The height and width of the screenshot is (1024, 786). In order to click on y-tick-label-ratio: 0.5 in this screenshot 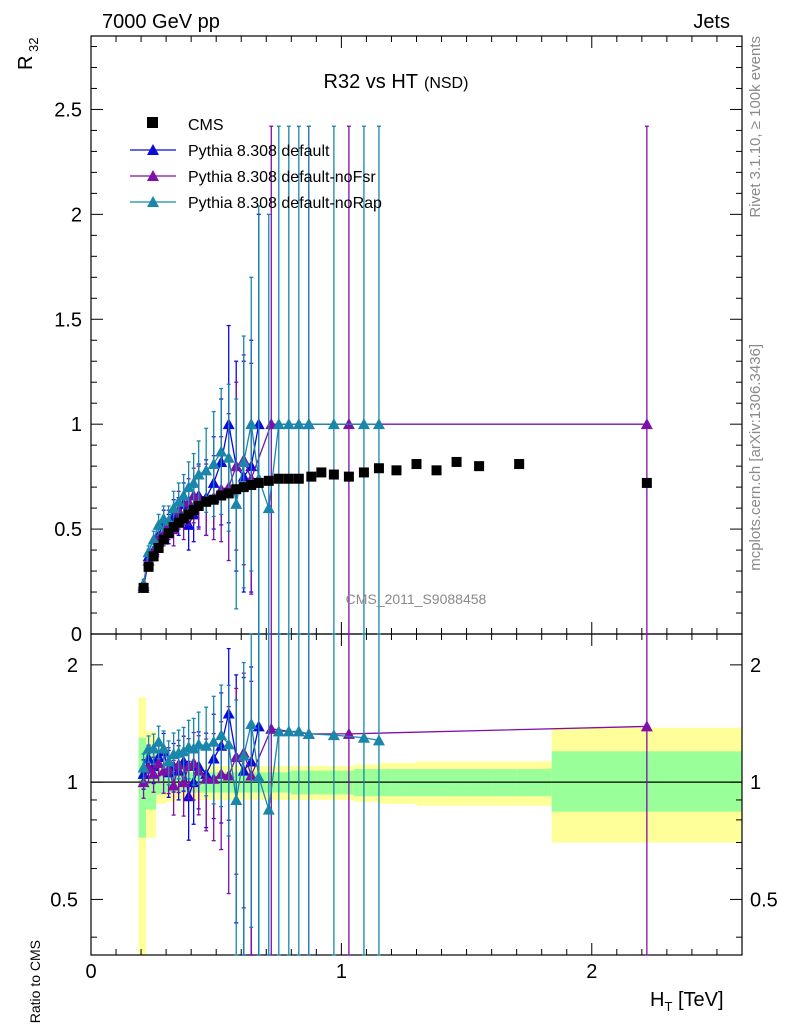, I will do `click(64, 900)`.